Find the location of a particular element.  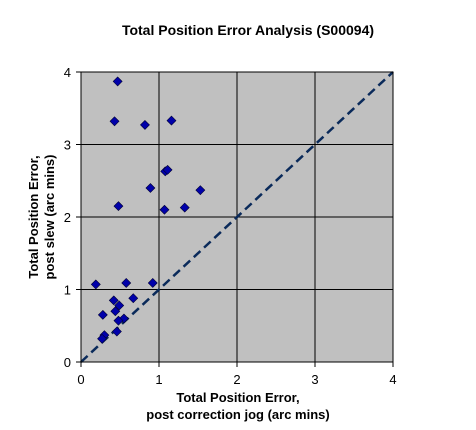

x-tick-label: 0 is located at coordinates (80, 379).